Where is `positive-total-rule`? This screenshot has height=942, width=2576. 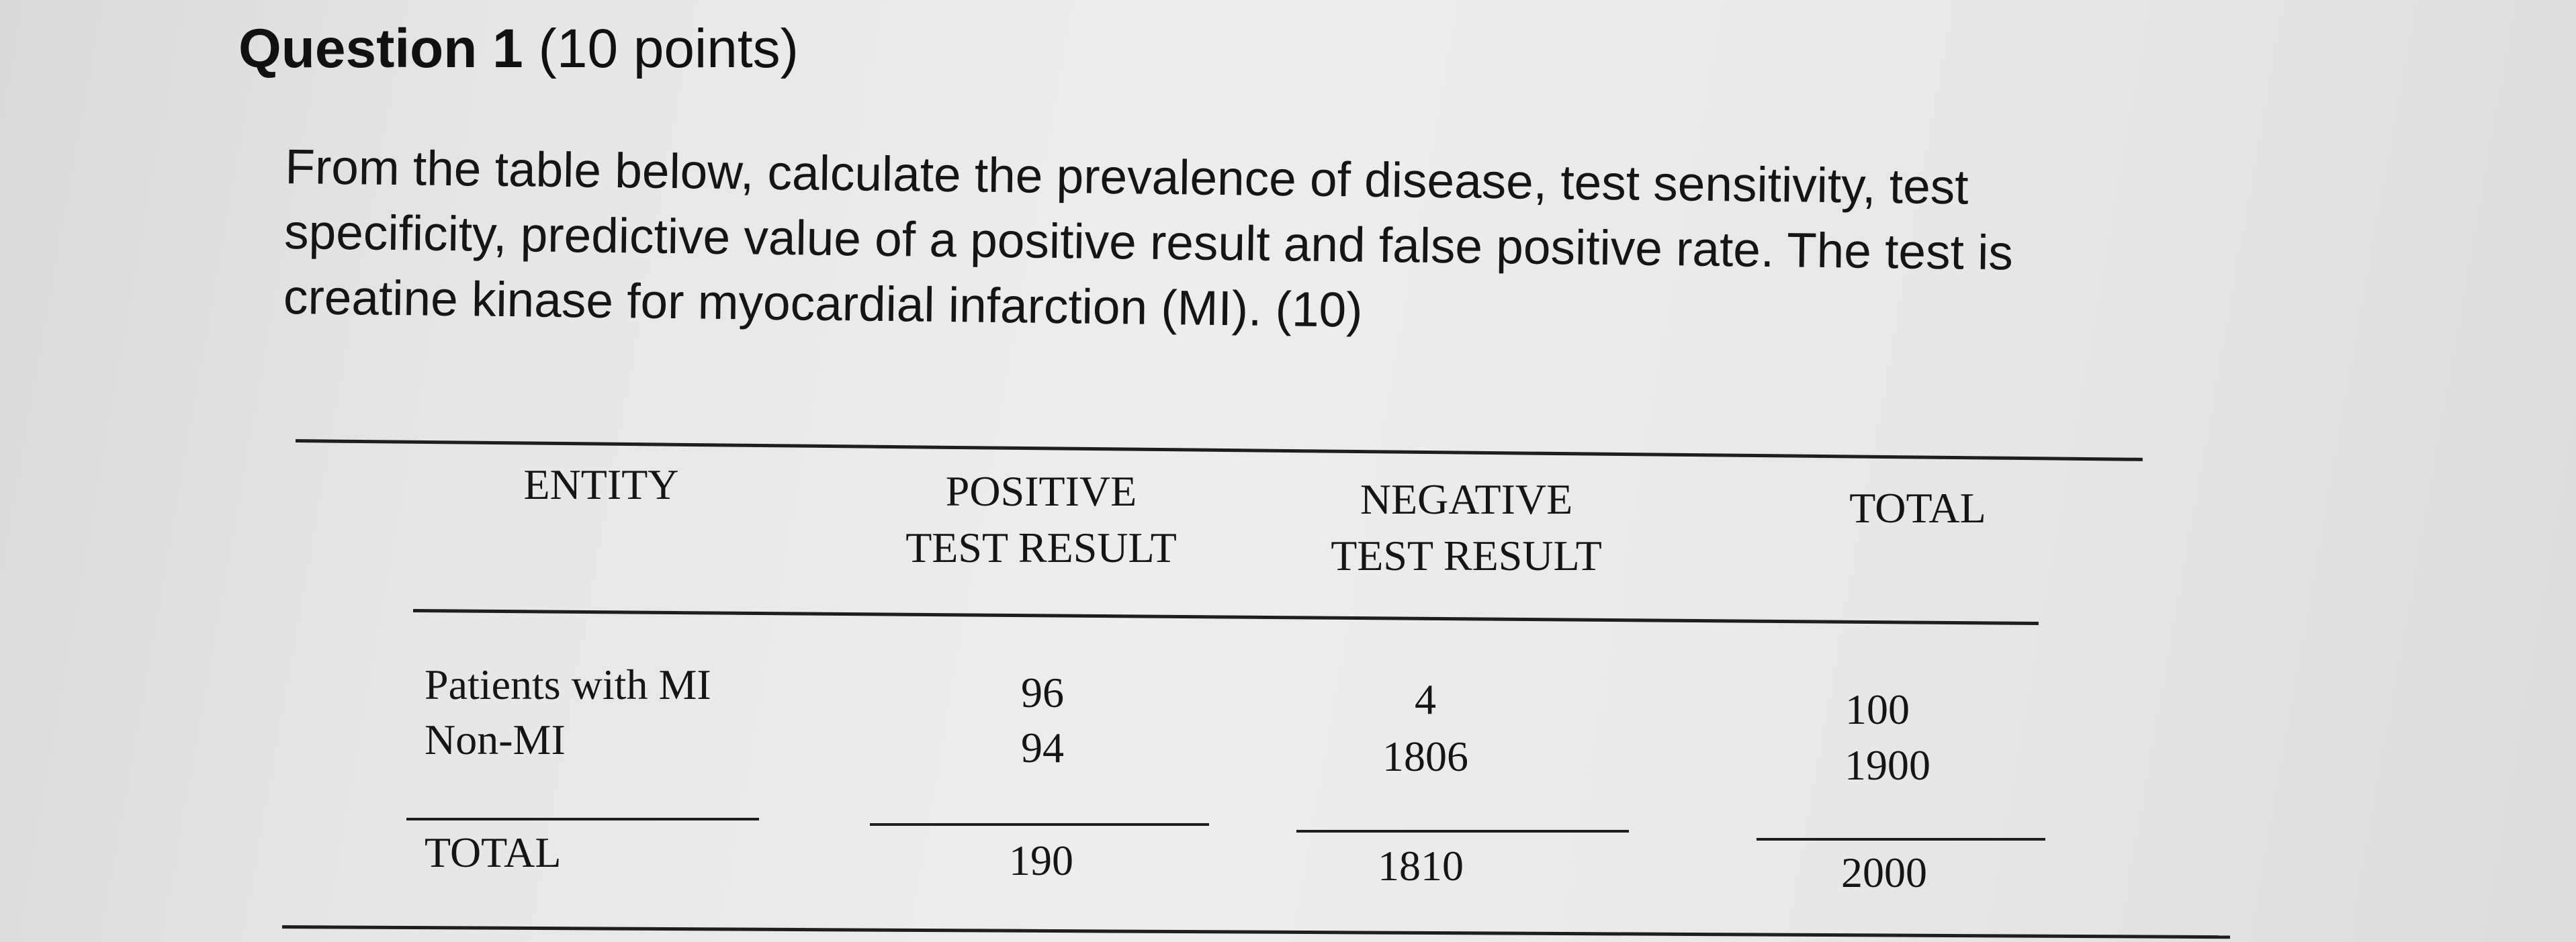
positive-total-rule is located at coordinates (1040, 824).